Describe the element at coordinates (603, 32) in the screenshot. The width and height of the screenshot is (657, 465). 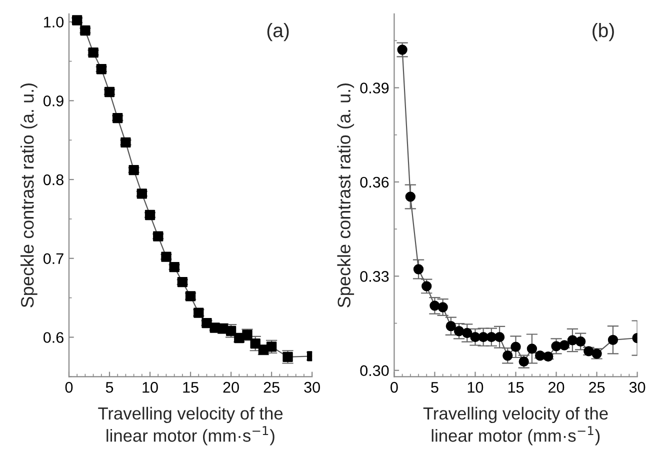
I see `annotation: (b)` at that location.